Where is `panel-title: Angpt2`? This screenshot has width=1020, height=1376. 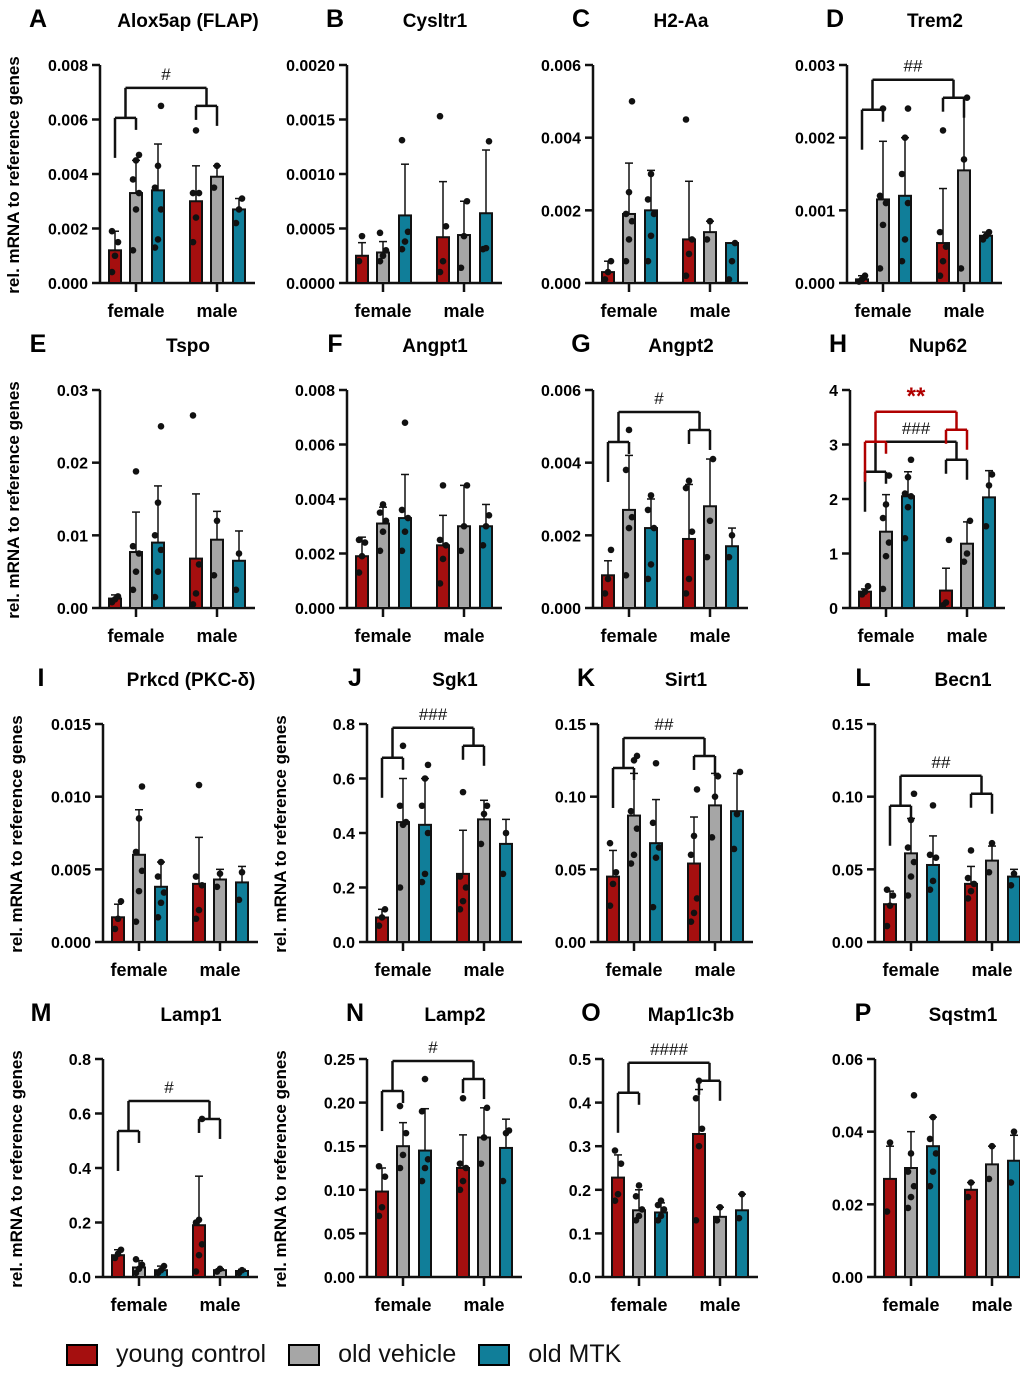
panel-title: Angpt2 is located at coordinates (680, 346).